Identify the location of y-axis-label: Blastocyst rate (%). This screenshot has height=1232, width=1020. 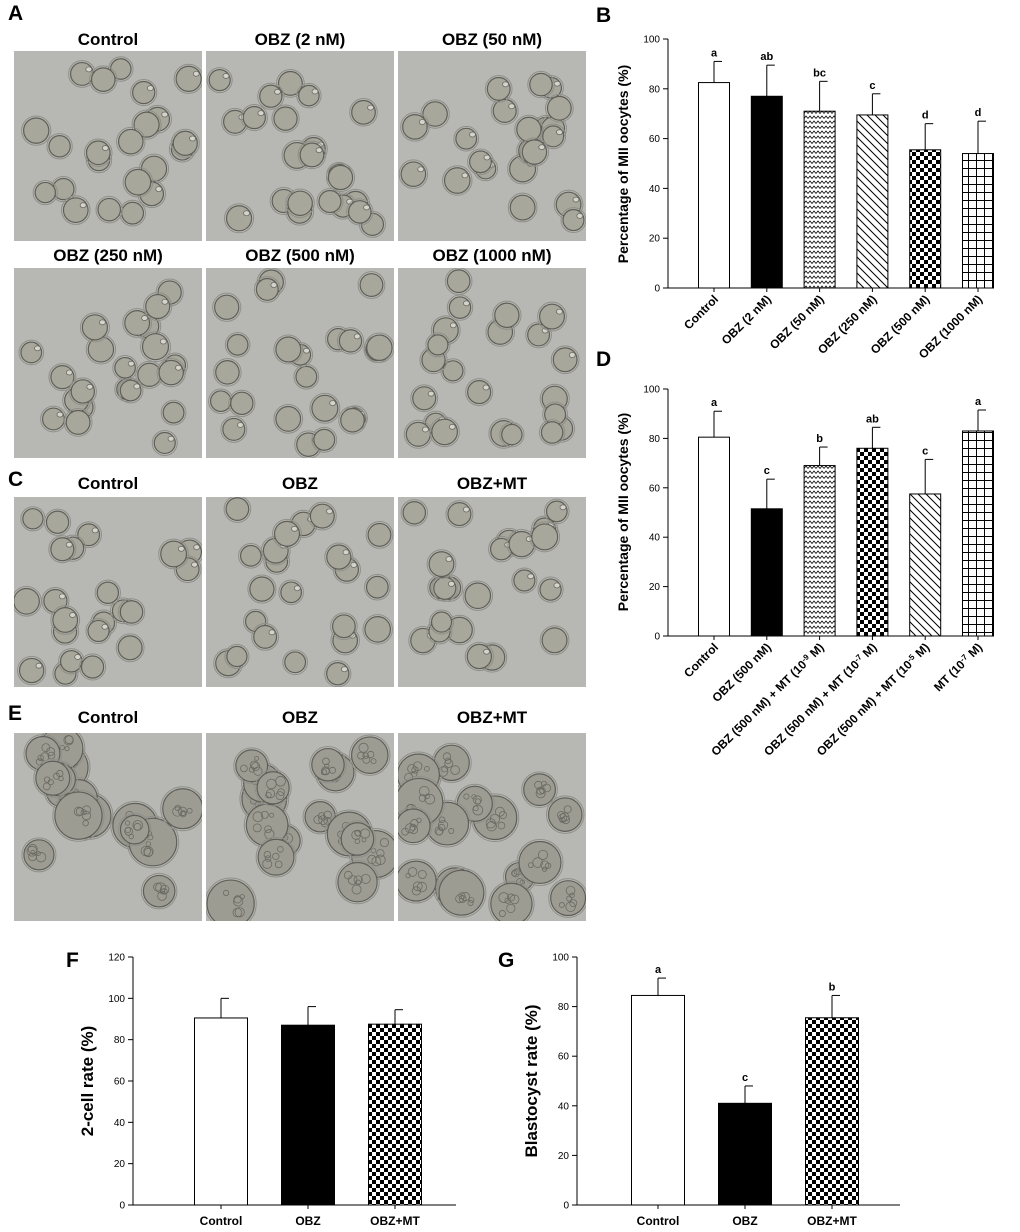
(531, 1080).